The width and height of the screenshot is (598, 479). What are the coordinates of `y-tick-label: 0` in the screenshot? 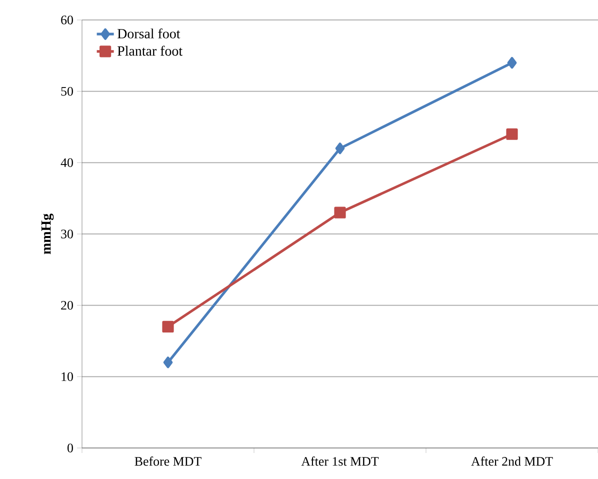 It's located at (70, 448).